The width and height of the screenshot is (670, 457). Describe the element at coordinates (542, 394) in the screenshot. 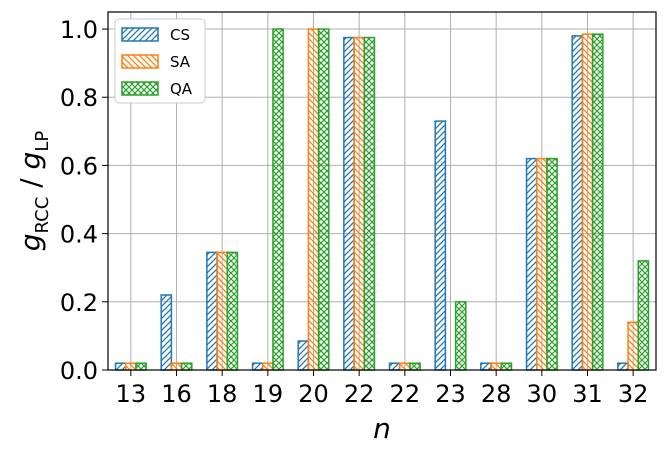

I see `x-tick-label: 30` at that location.